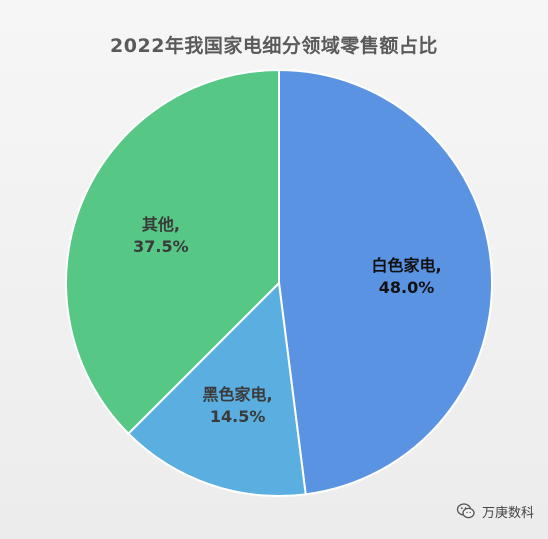 Image resolution: width=548 pixels, height=539 pixels. I want to click on slice-value-1: 48.0%, so click(407, 287).